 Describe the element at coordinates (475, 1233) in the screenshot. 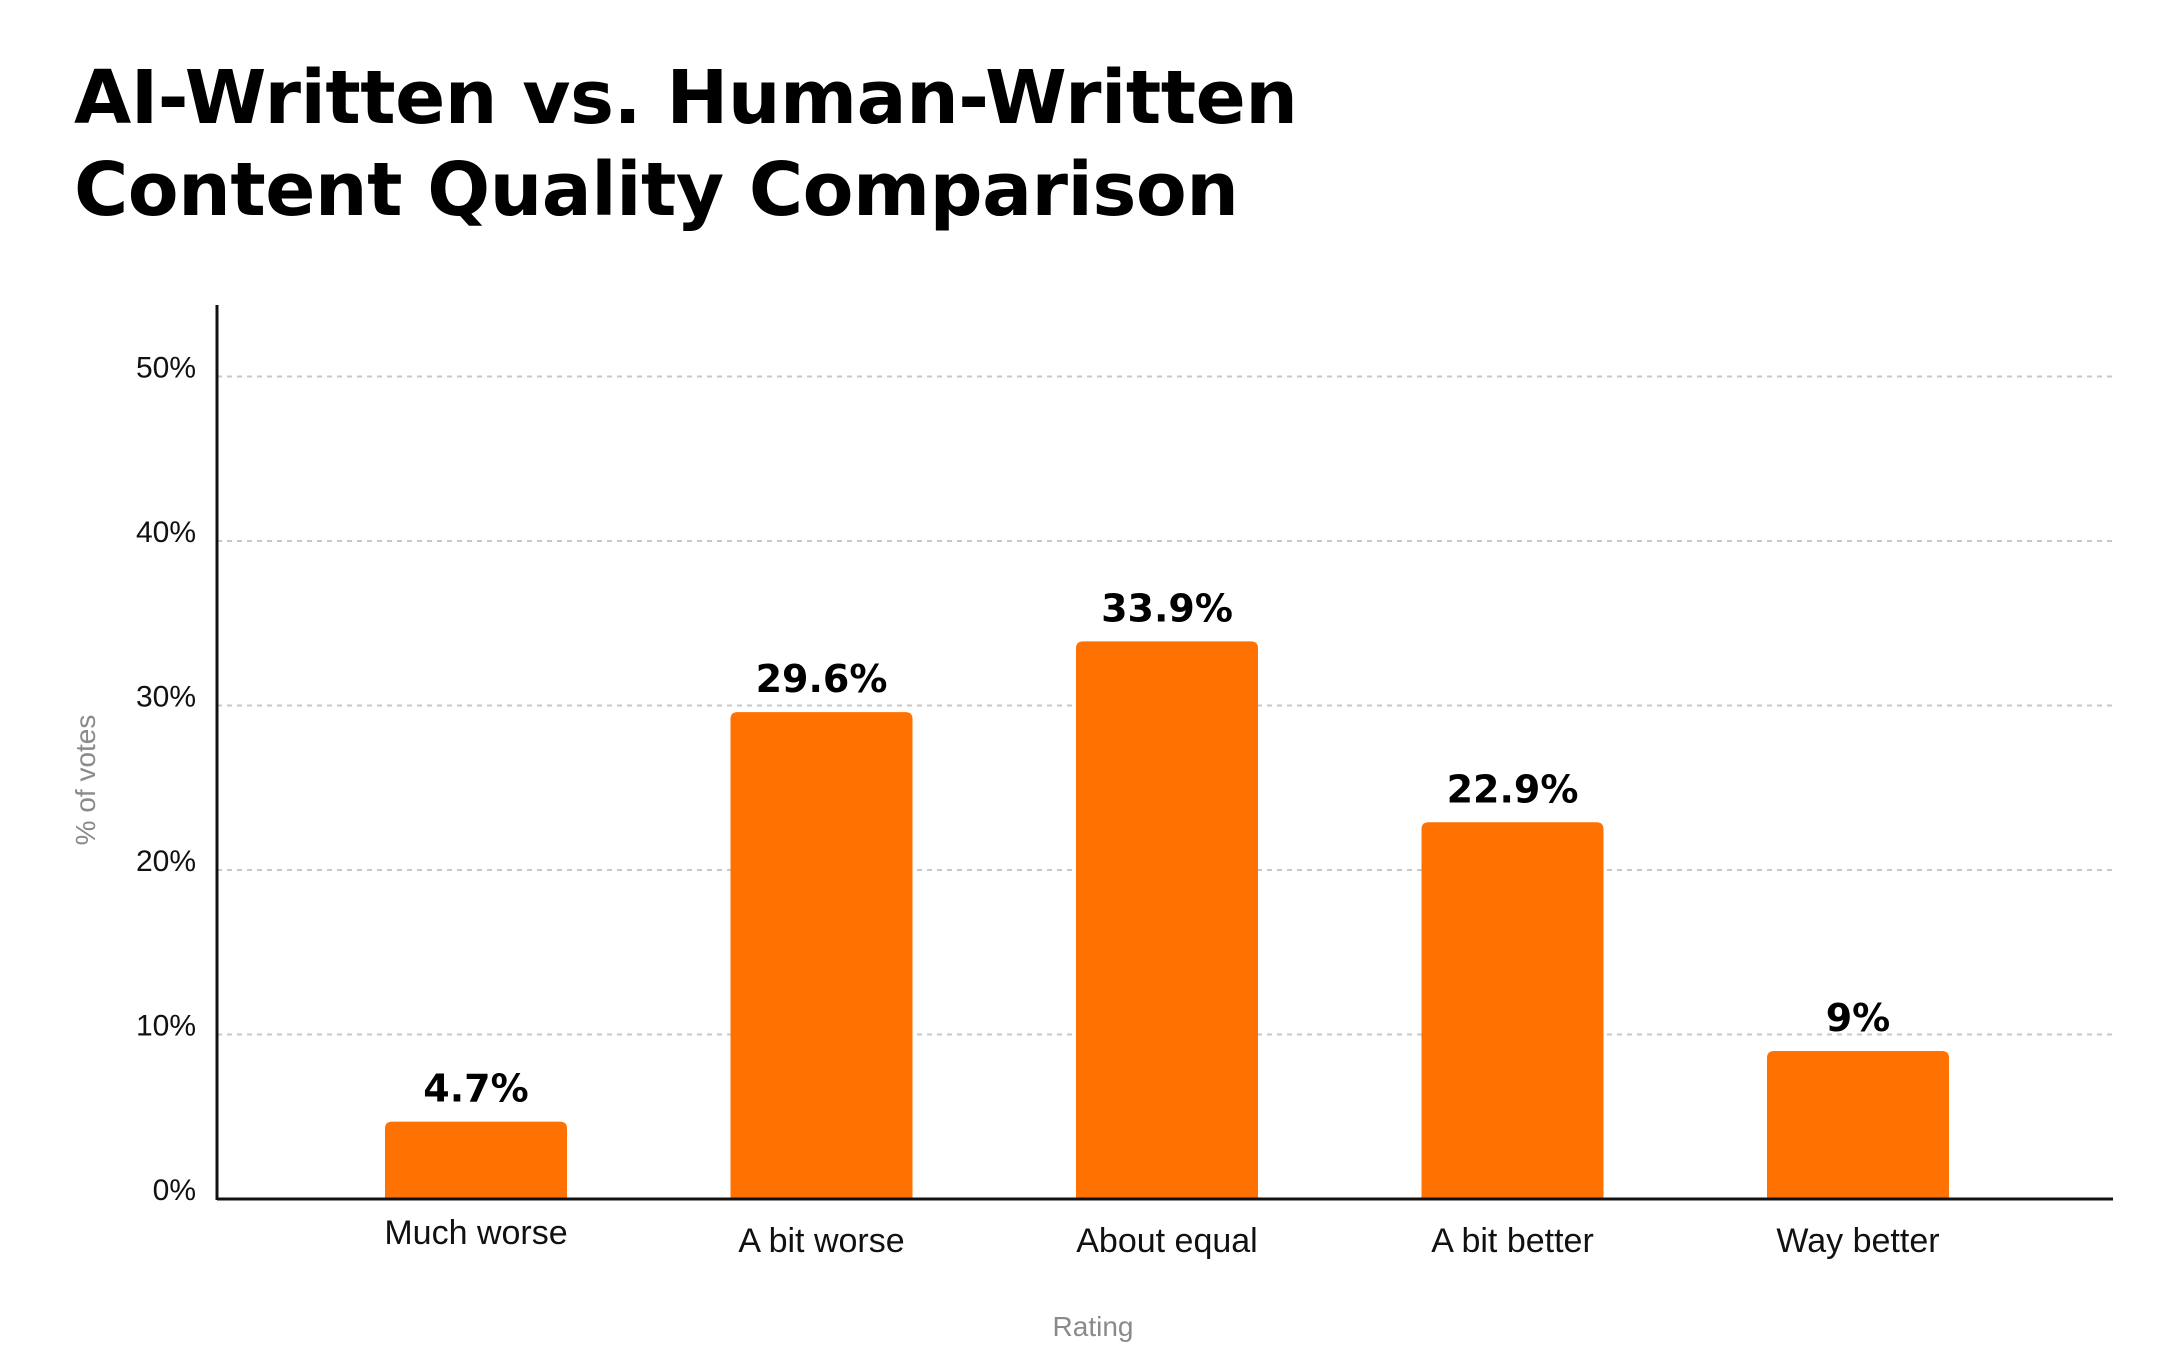

I see `x-tick-label: Much worse` at that location.